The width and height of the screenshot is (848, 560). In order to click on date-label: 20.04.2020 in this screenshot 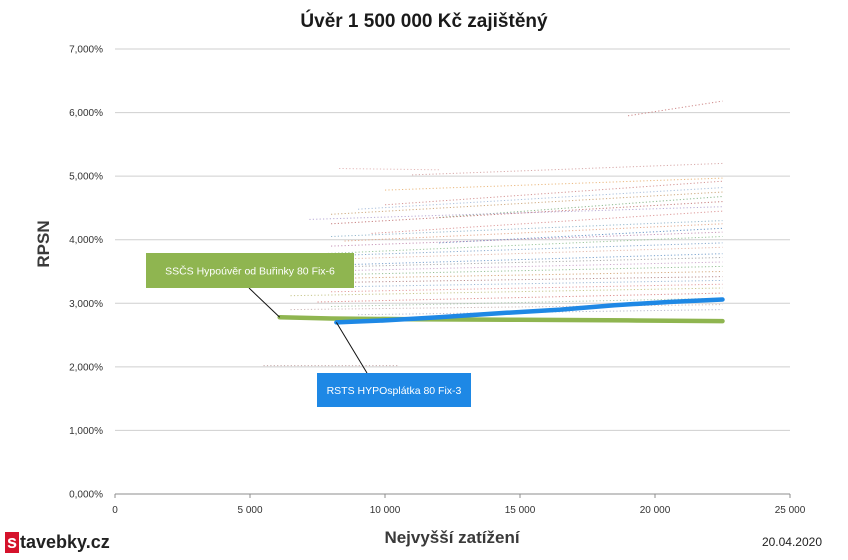, I will do `click(792, 542)`.